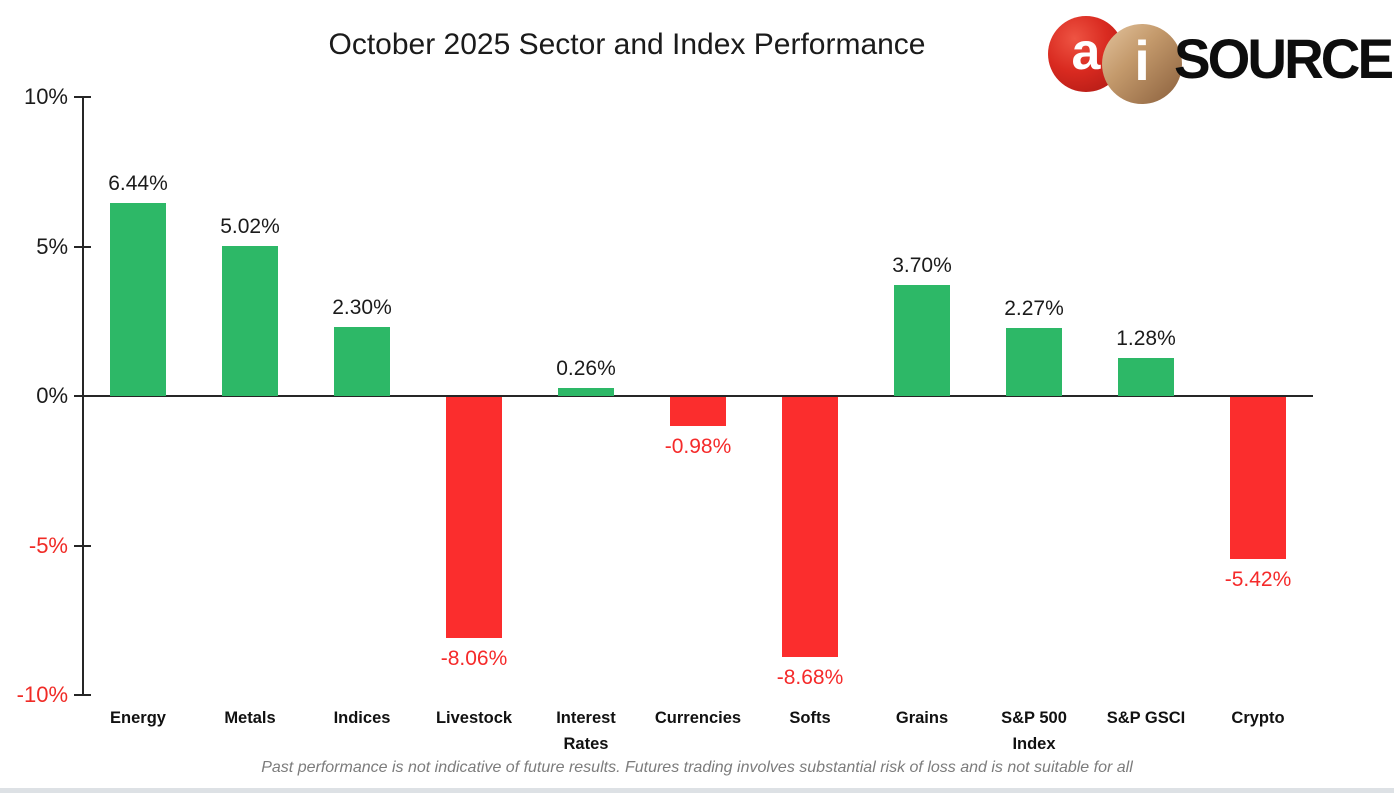 The image size is (1394, 793). I want to click on bar-s-p-gsci, so click(1146, 376).